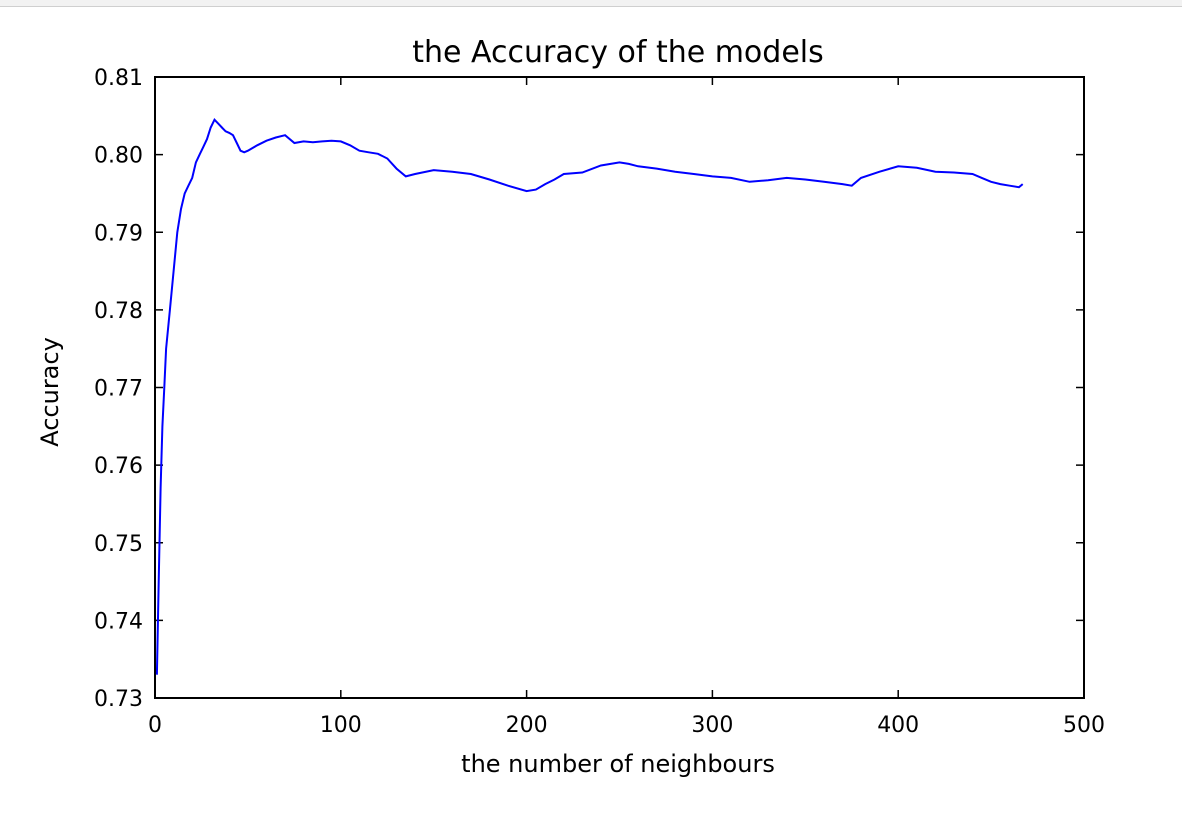  What do you see at coordinates (618, 764) in the screenshot?
I see `x-axis-label: the number of neighbours` at bounding box center [618, 764].